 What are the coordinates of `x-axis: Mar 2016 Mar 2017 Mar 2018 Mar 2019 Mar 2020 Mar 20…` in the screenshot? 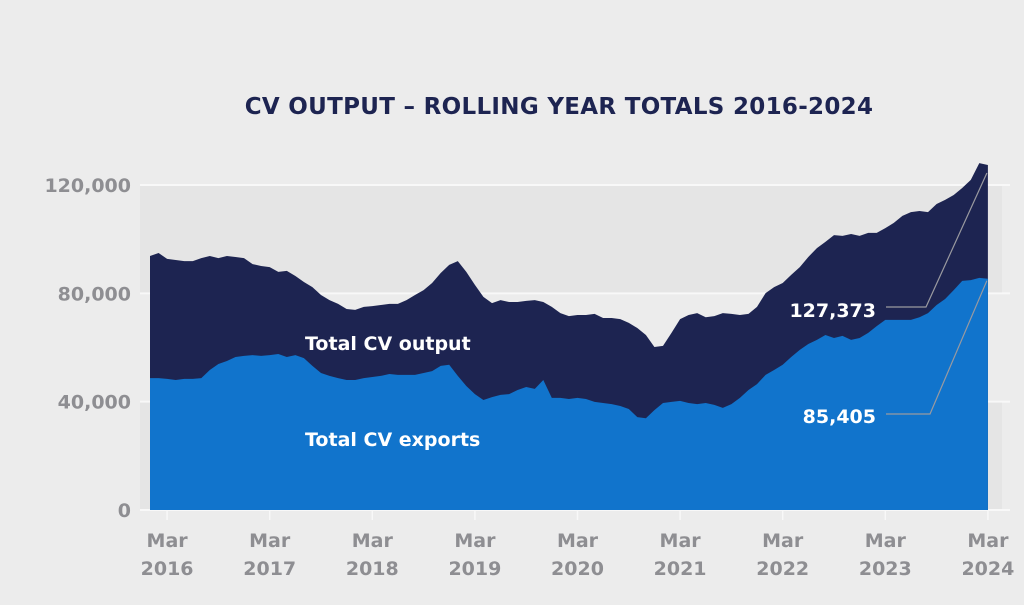 It's located at (577, 545).